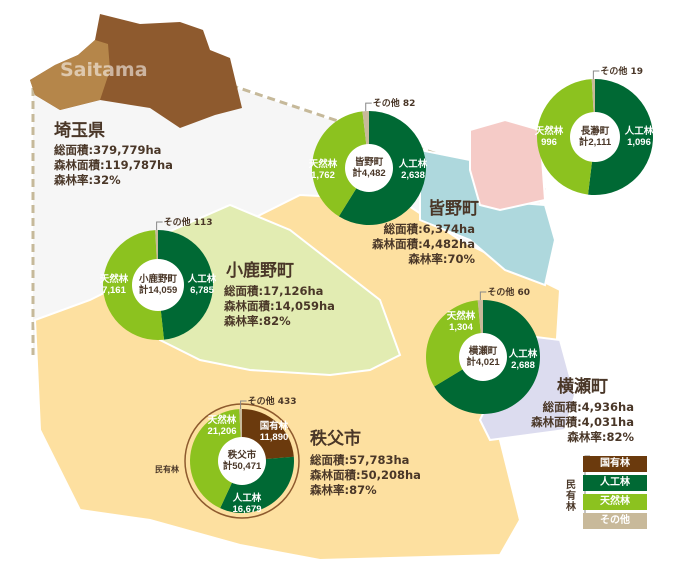  What do you see at coordinates (483, 296) in the screenshot?
I see `yokoze-other-leader` at bounding box center [483, 296].